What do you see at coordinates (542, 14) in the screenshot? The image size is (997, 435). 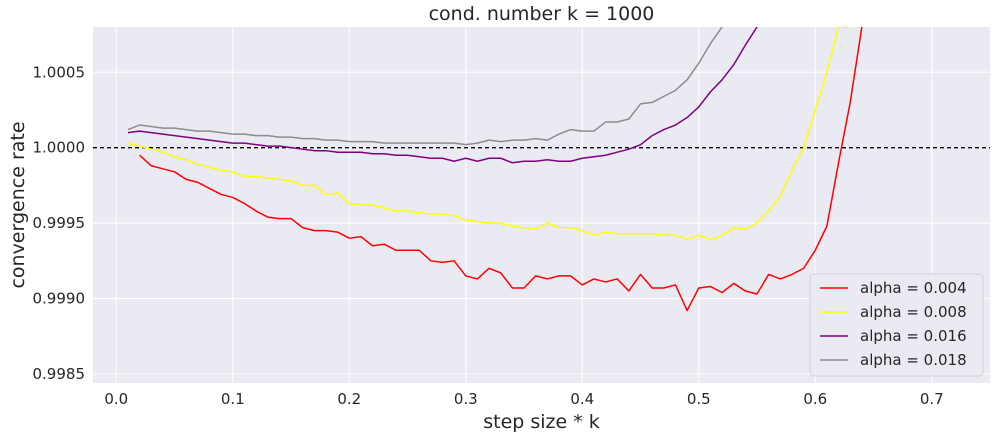 I see `chart-title: cond. number k = 1000` at bounding box center [542, 14].